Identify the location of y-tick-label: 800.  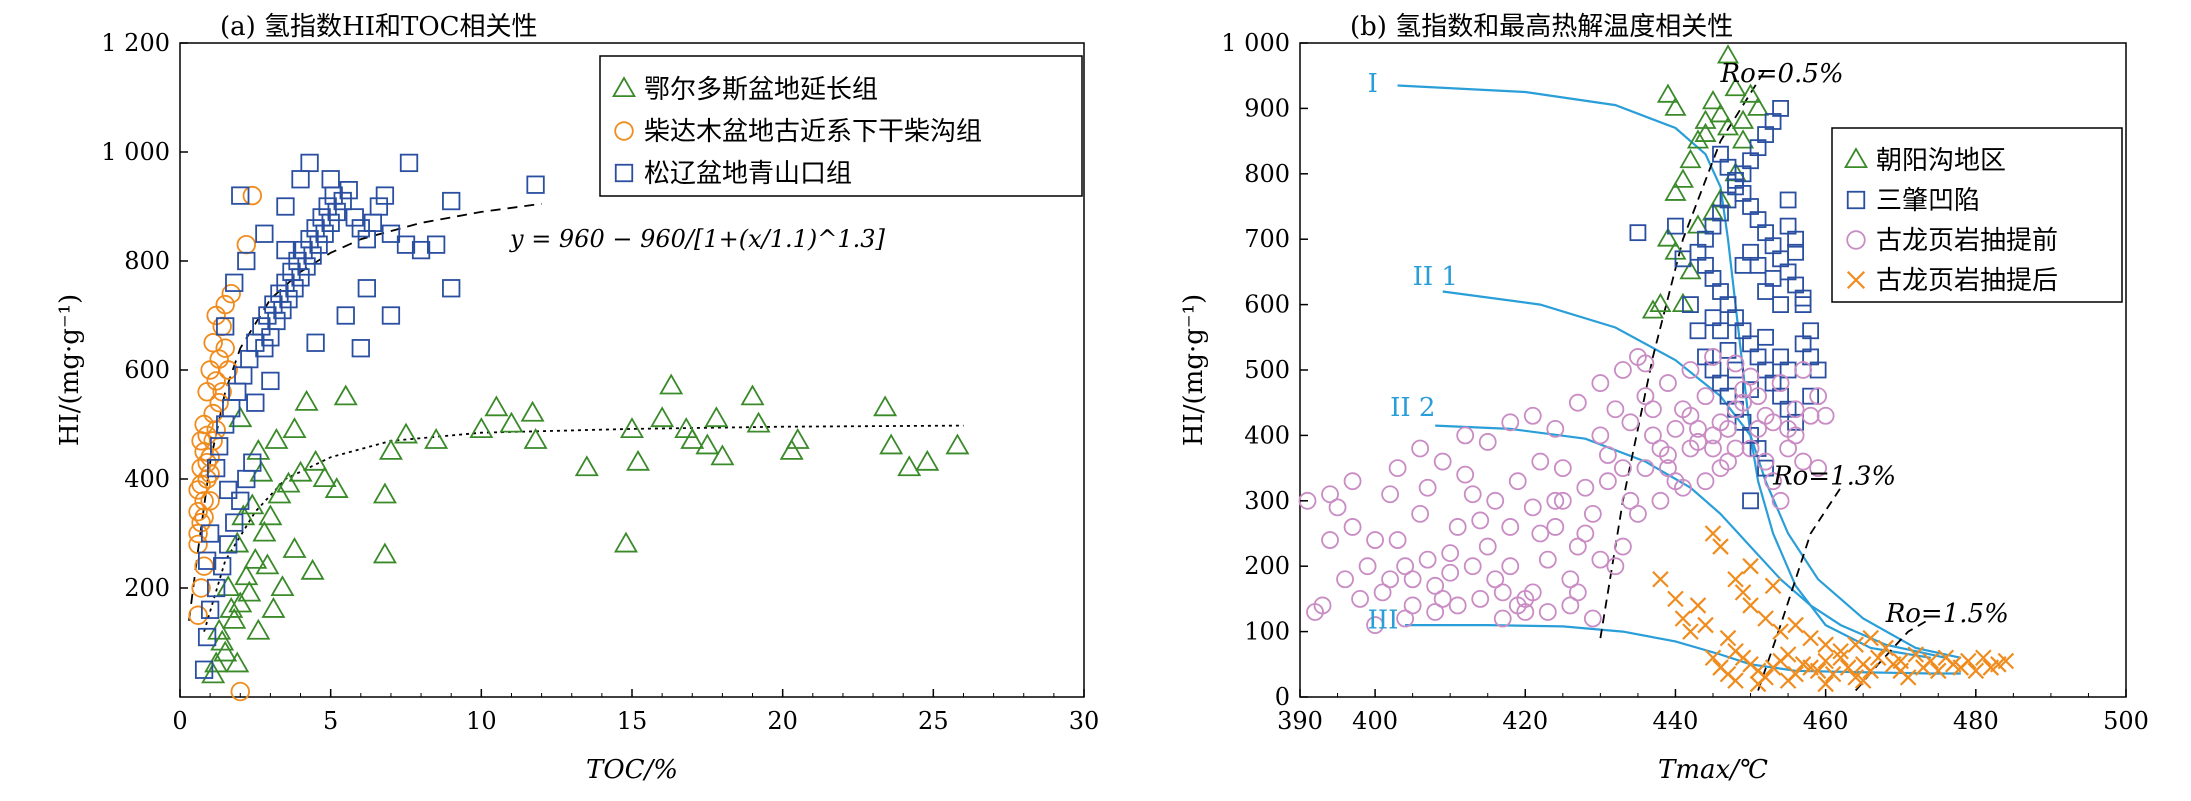
(147, 261).